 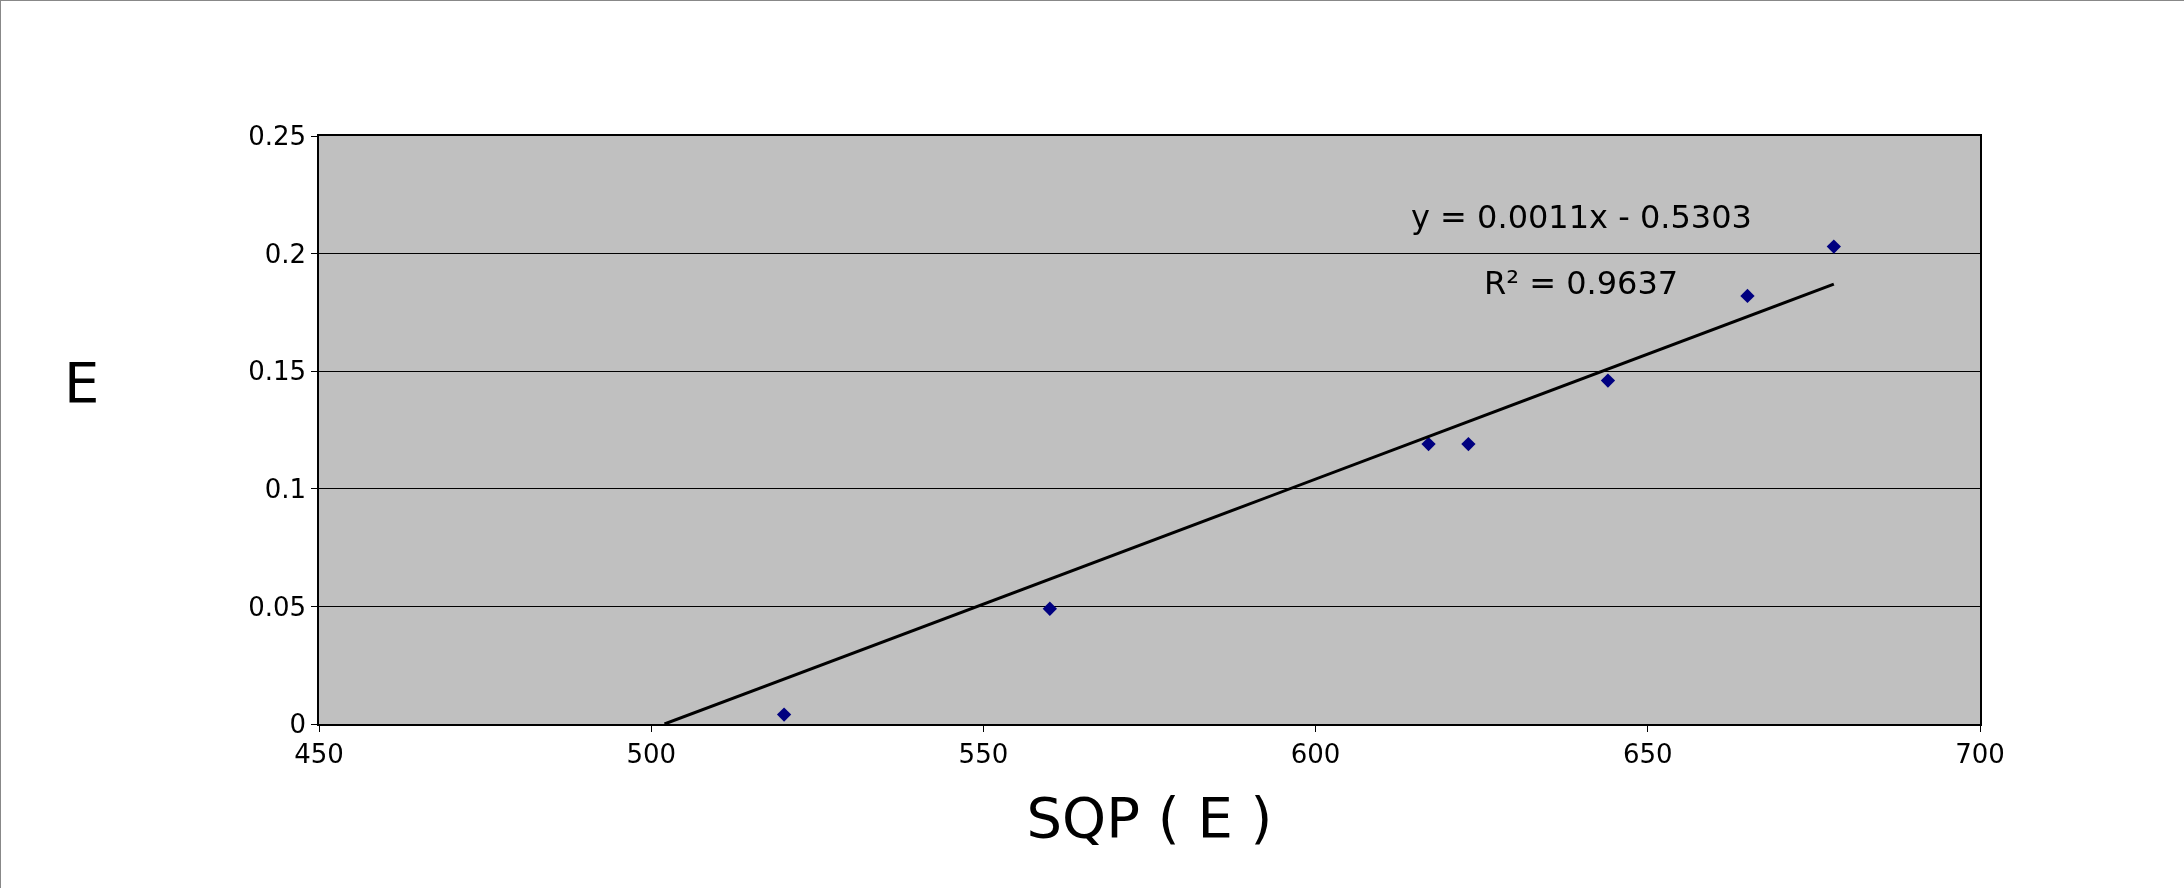 I want to click on annotation: y = 0.0011x - 0.5303, so click(x=1581, y=217).